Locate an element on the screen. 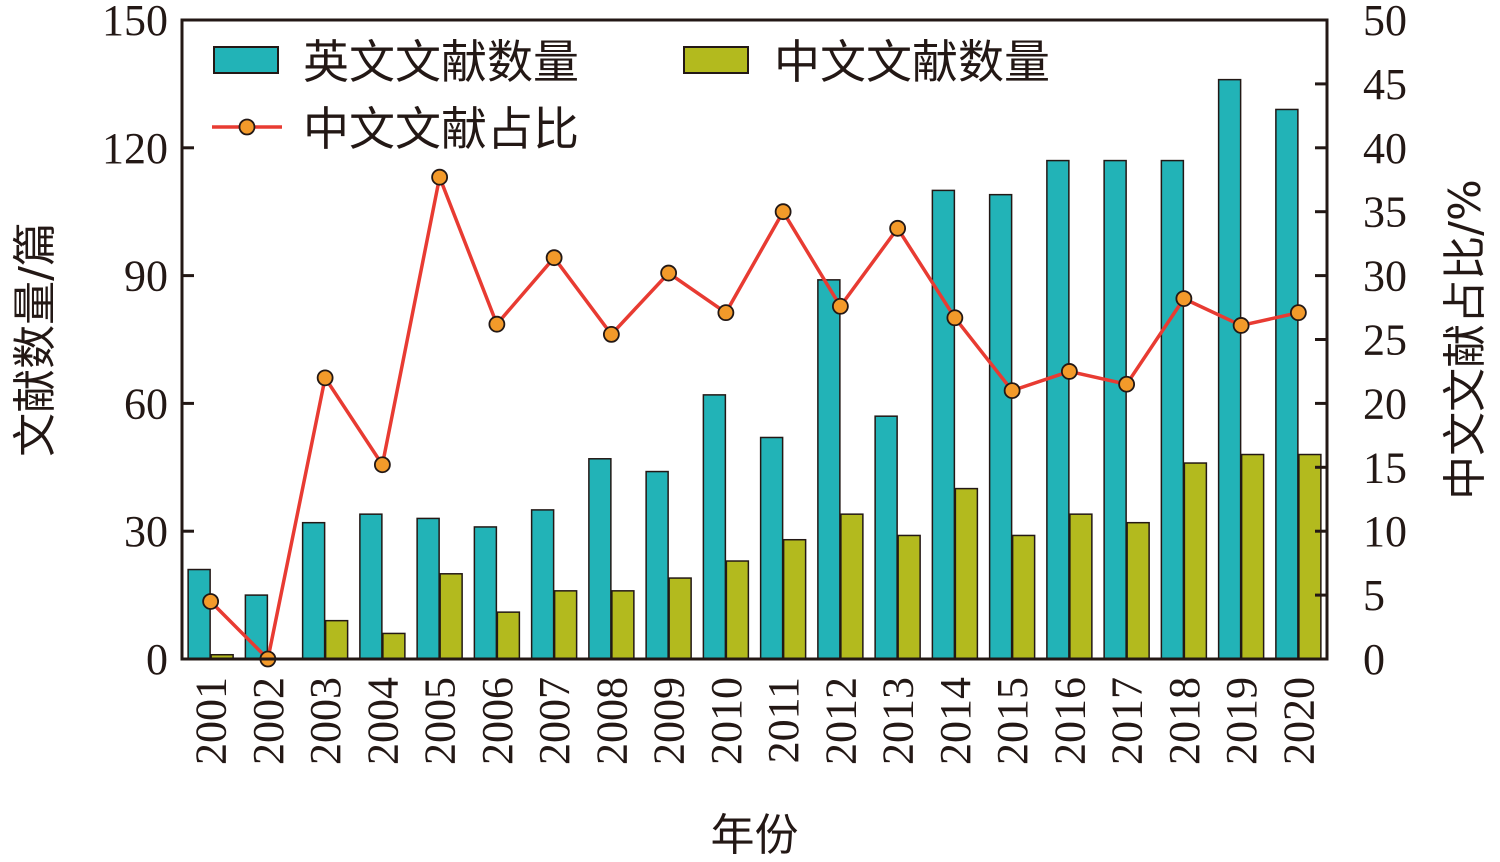  y-axis-label: 文献数量/篇 is located at coordinates (35, 339).